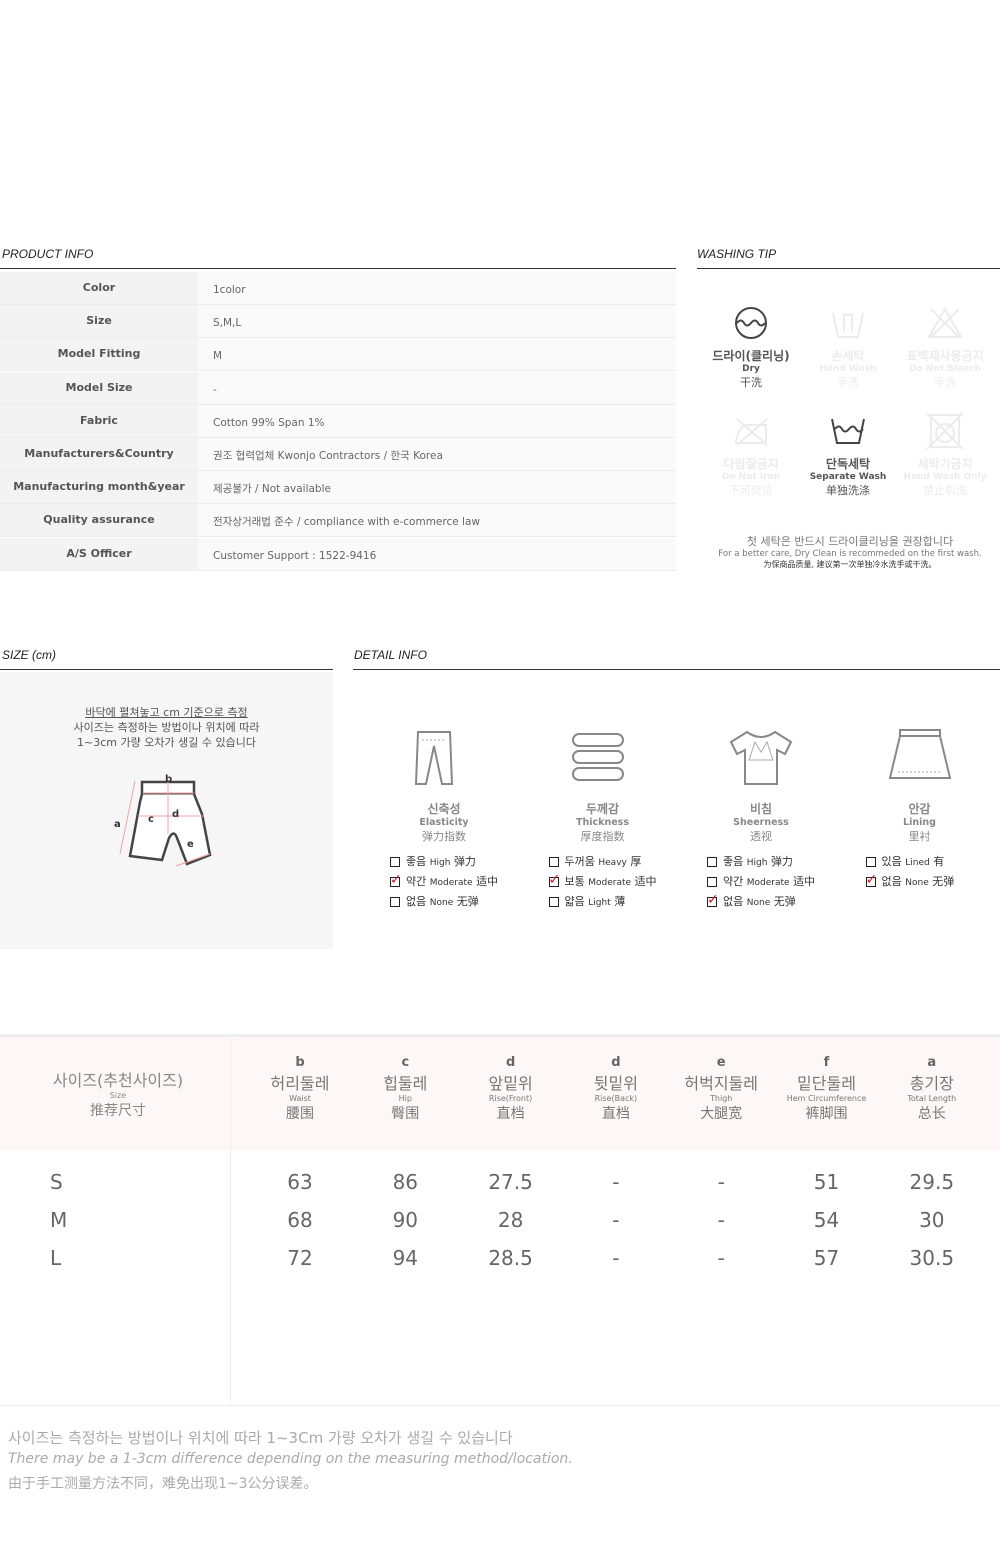 Image resolution: width=1000 pixels, height=1554 pixels. What do you see at coordinates (444, 822) in the screenshot?
I see `detail-en: Elasticity` at bounding box center [444, 822].